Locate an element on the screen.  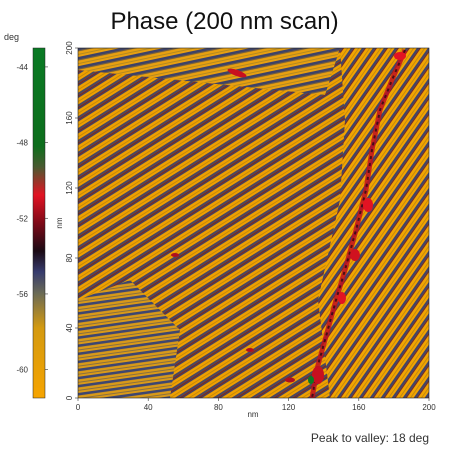
grain-lower-left is located at coordinates (129, 339).